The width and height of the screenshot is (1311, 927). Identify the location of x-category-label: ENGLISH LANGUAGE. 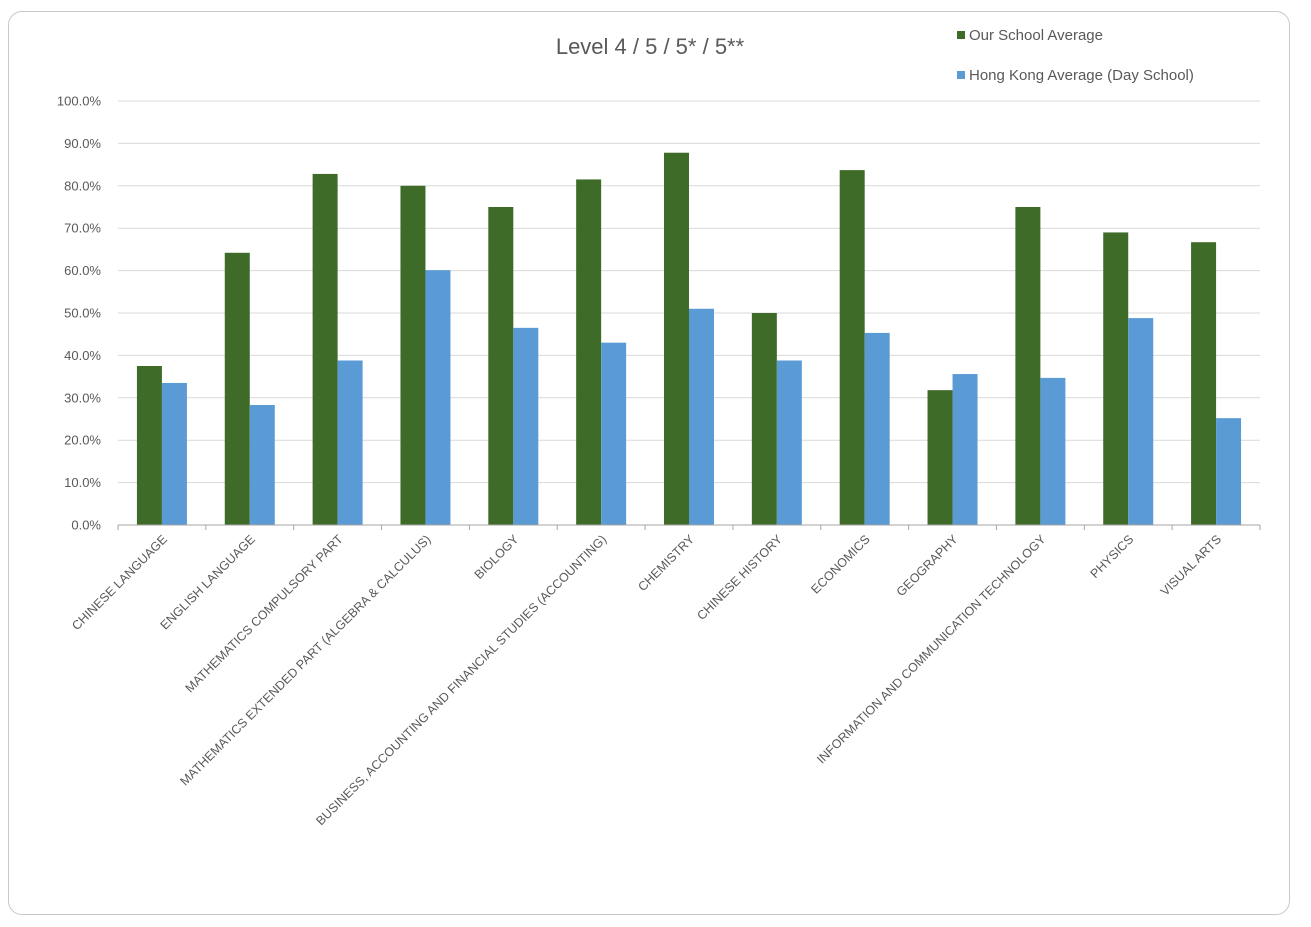
(208, 582).